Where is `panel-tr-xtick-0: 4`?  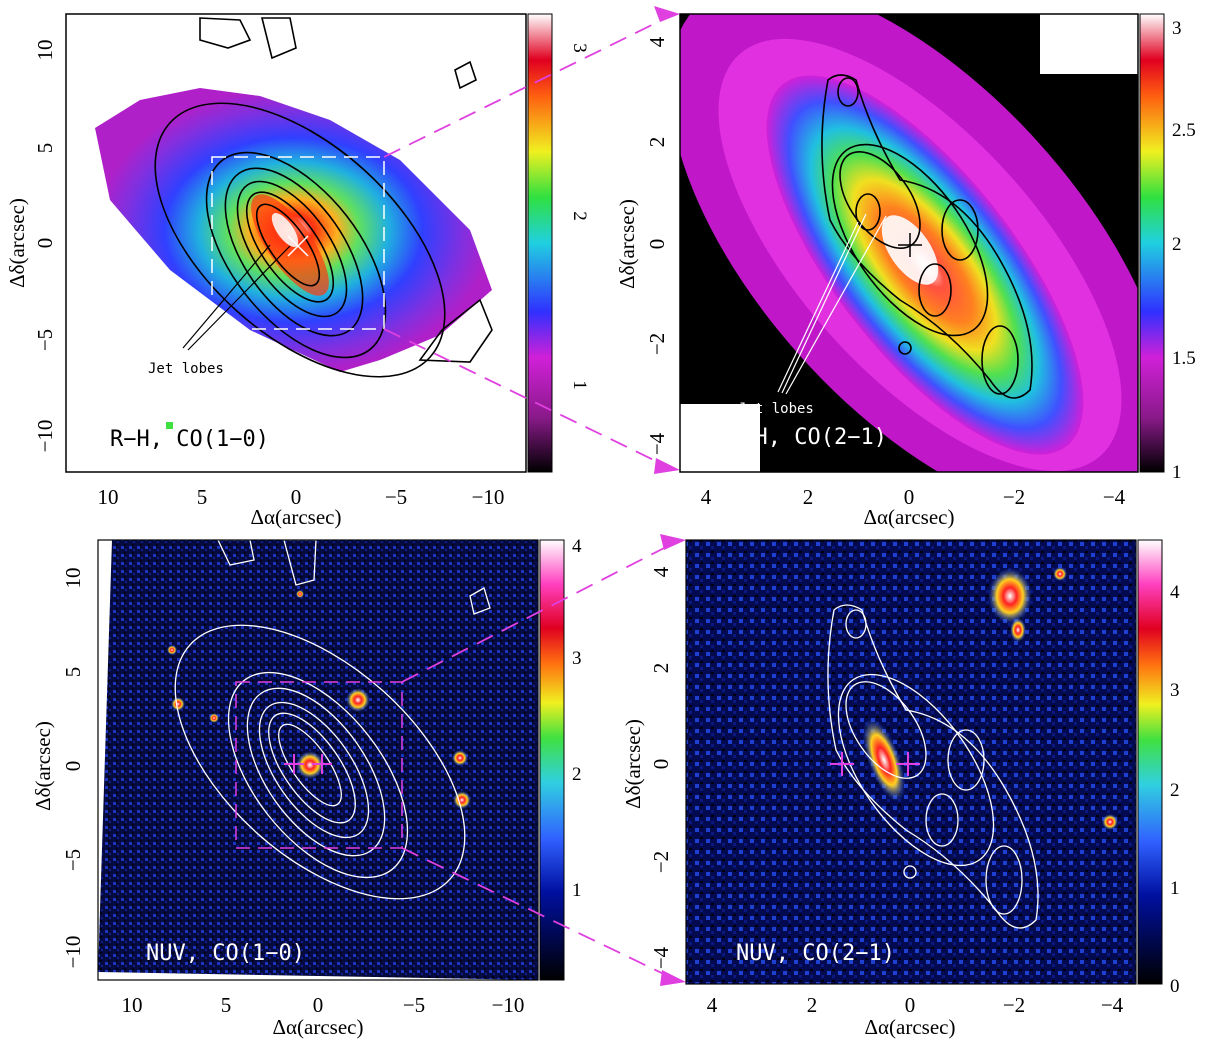 panel-tr-xtick-0: 4 is located at coordinates (706, 497).